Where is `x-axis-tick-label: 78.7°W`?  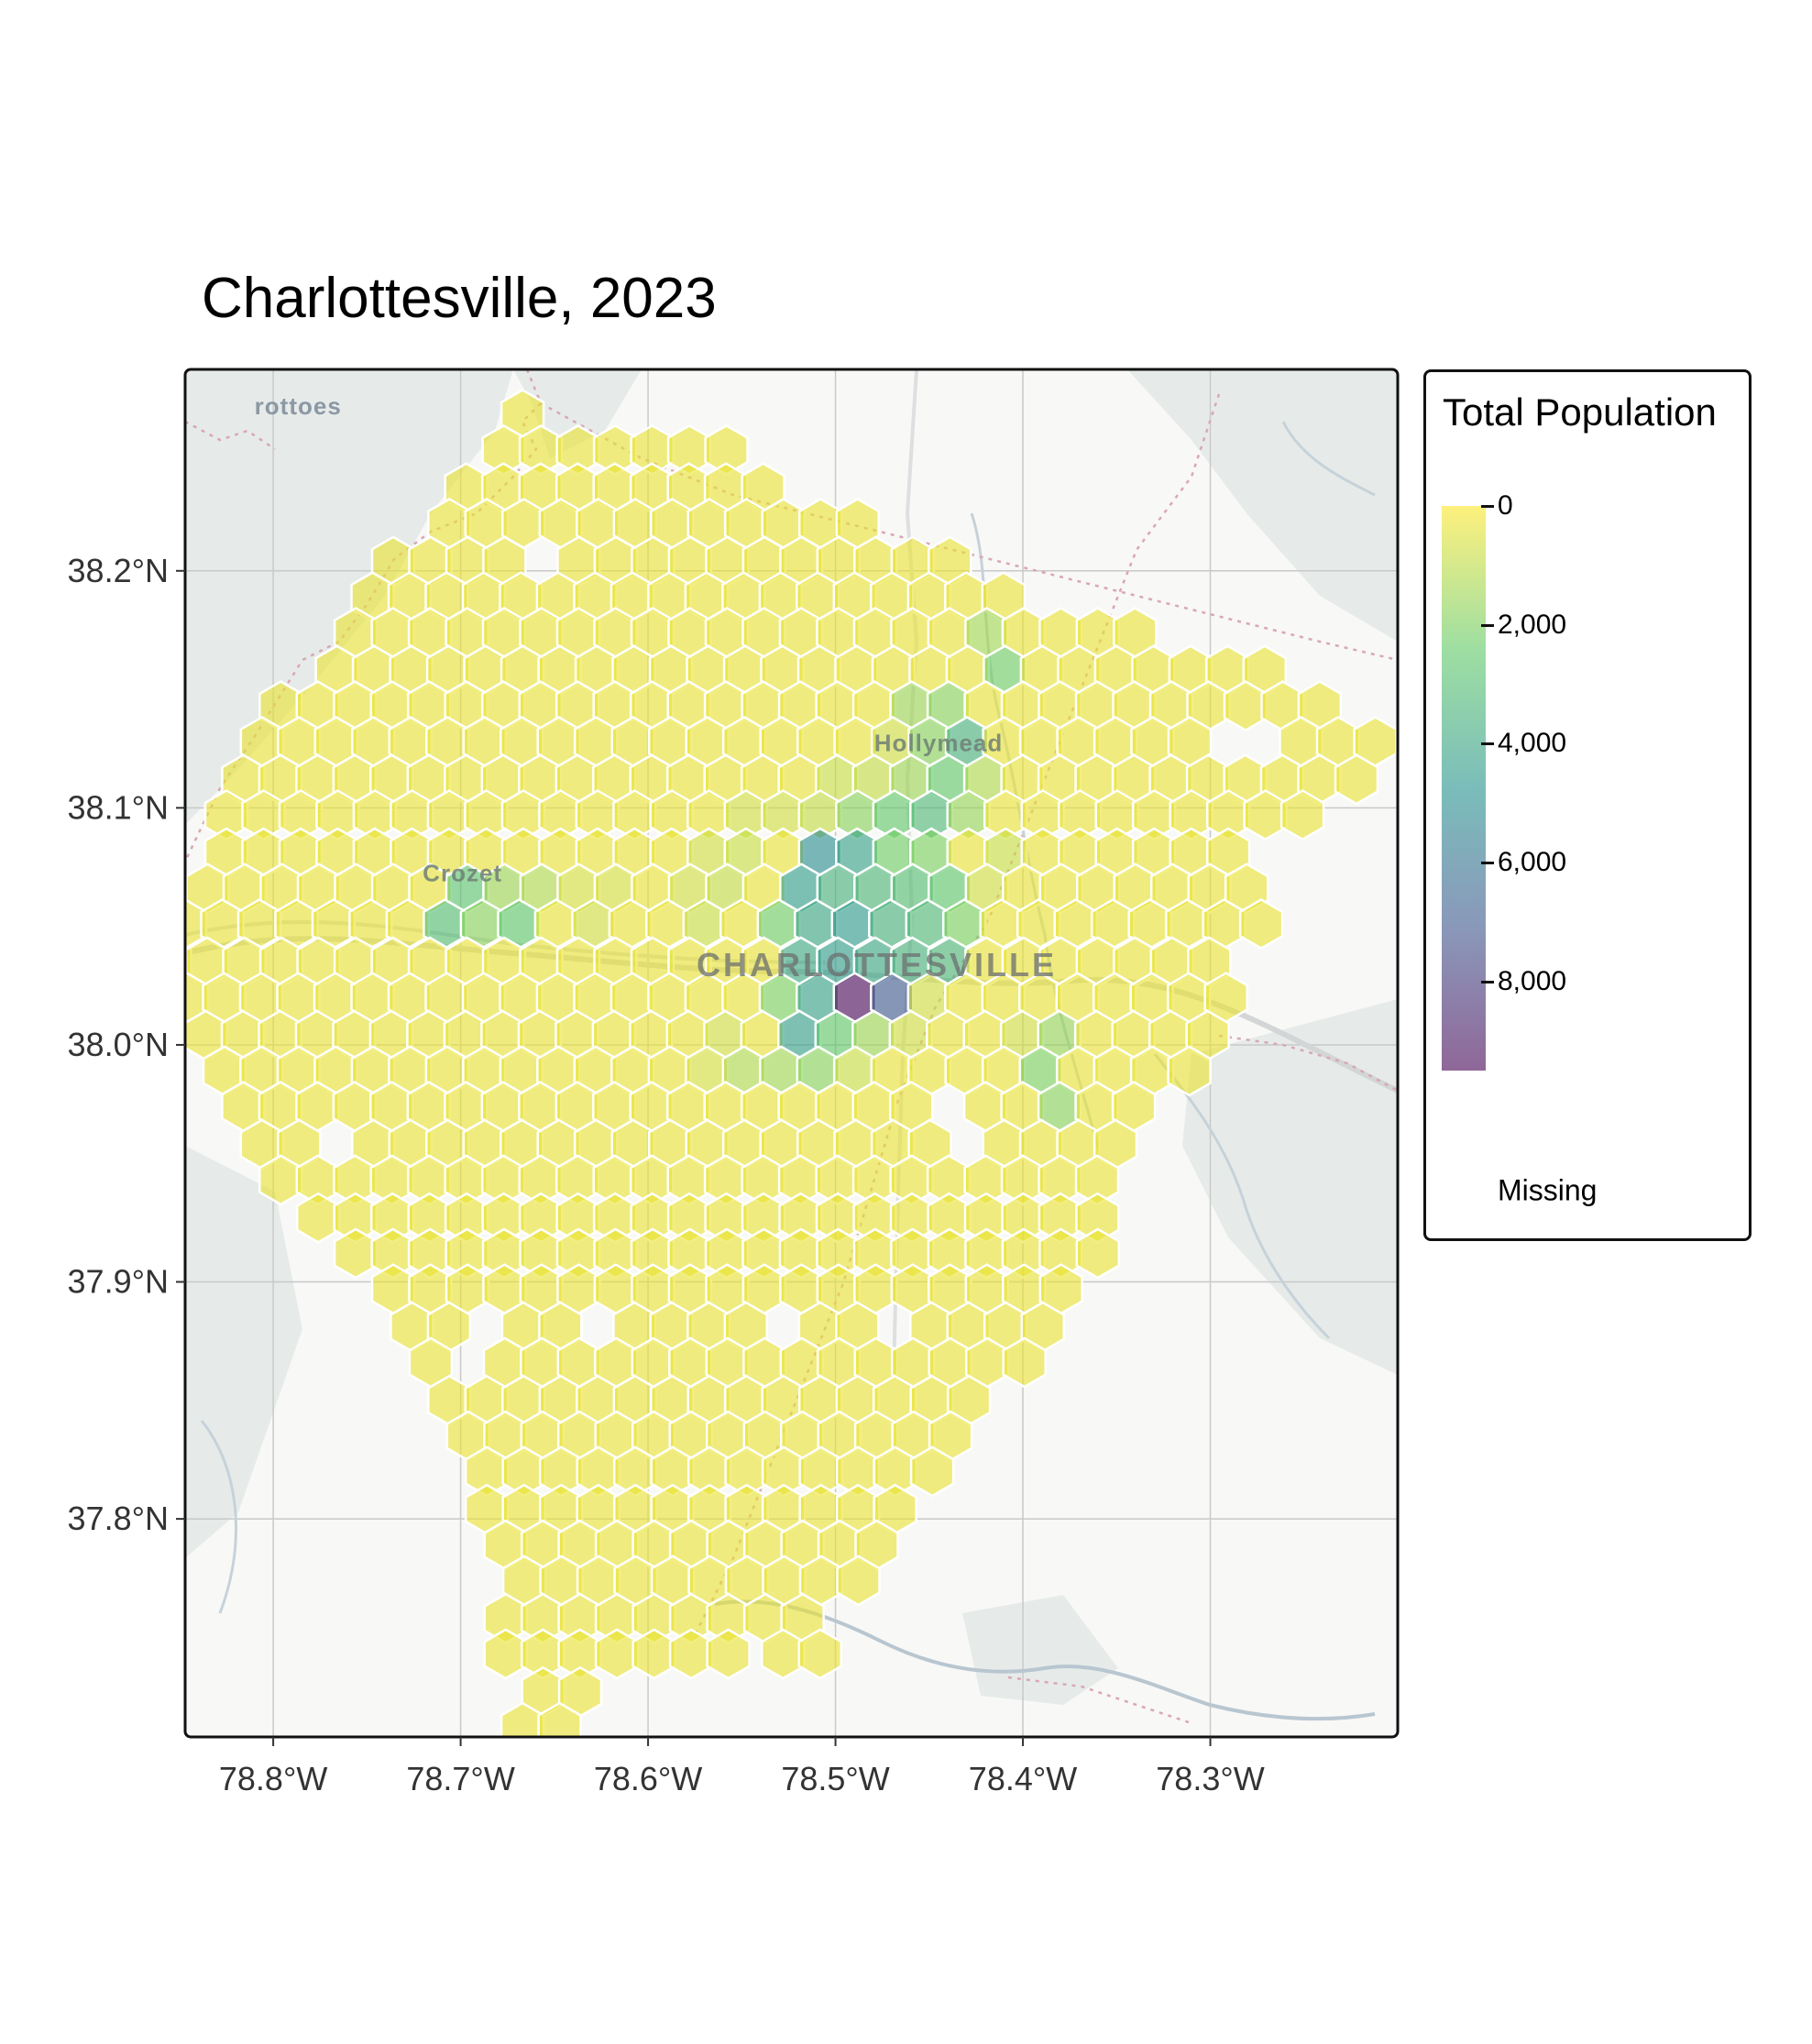
x-axis-tick-label: 78.7°W is located at coordinates (460, 1779).